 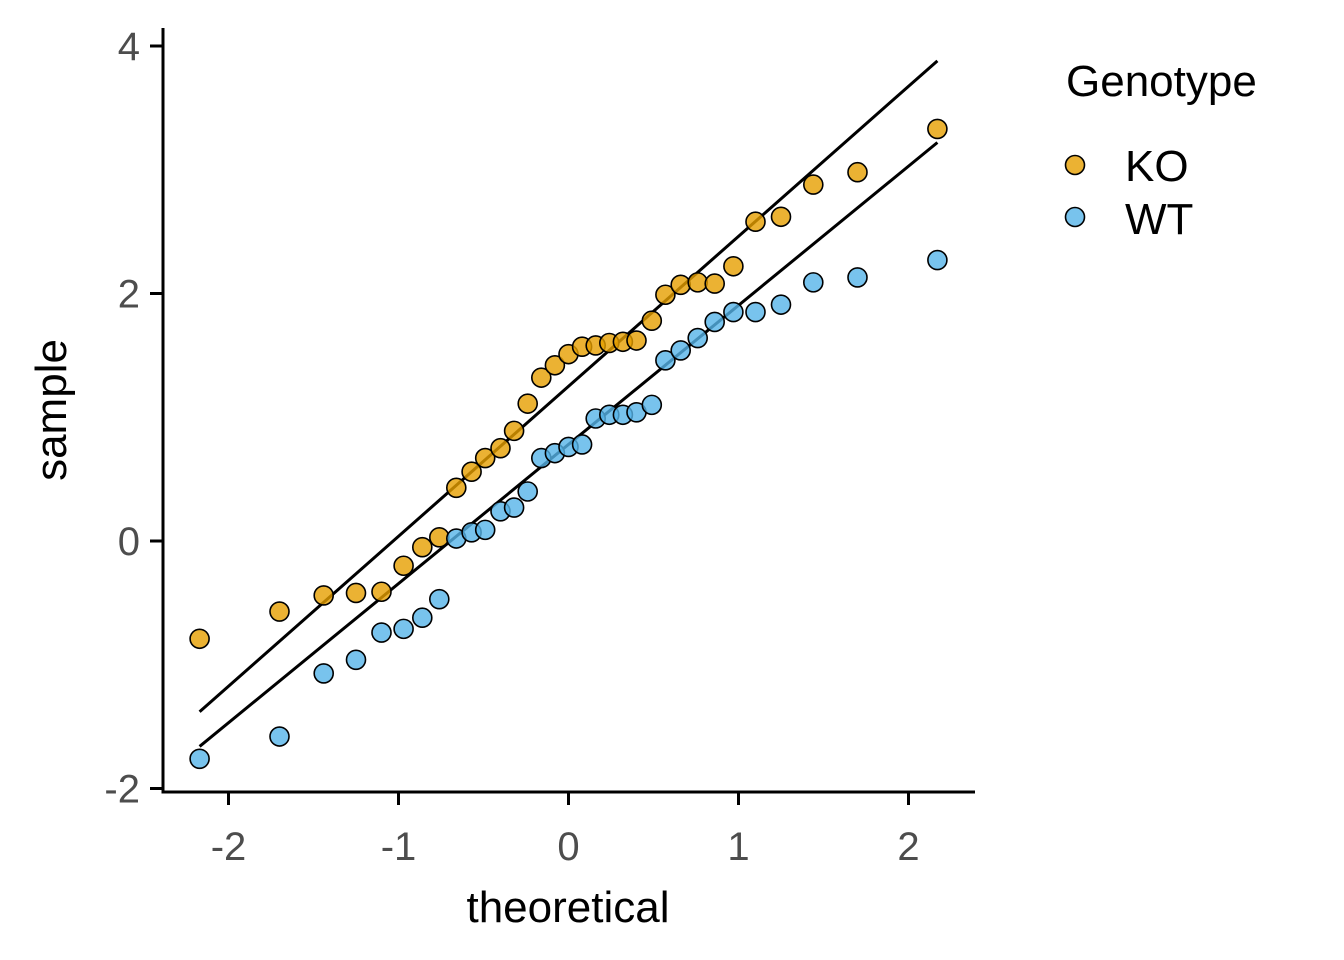 I want to click on x-tick-label: 1, so click(x=738, y=847).